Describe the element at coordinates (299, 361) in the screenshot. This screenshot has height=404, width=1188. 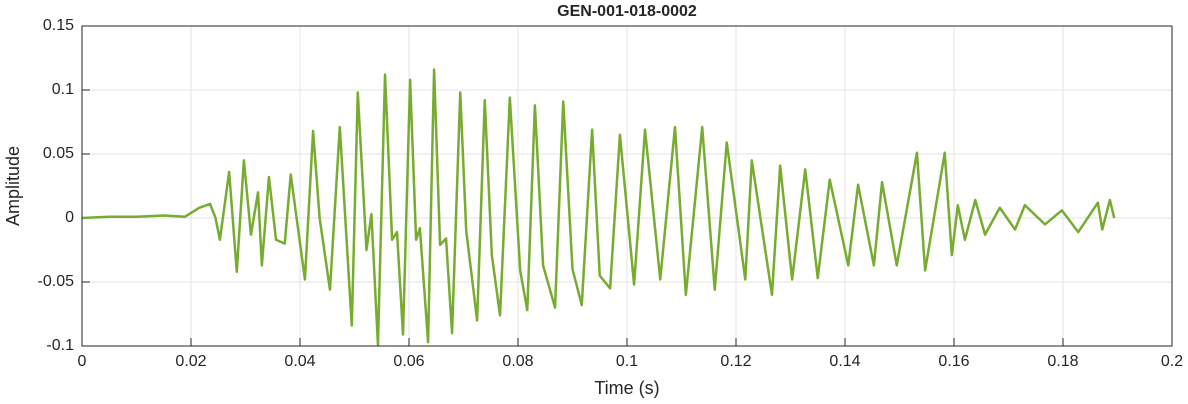
I see `x-tick-label: 0.04` at that location.